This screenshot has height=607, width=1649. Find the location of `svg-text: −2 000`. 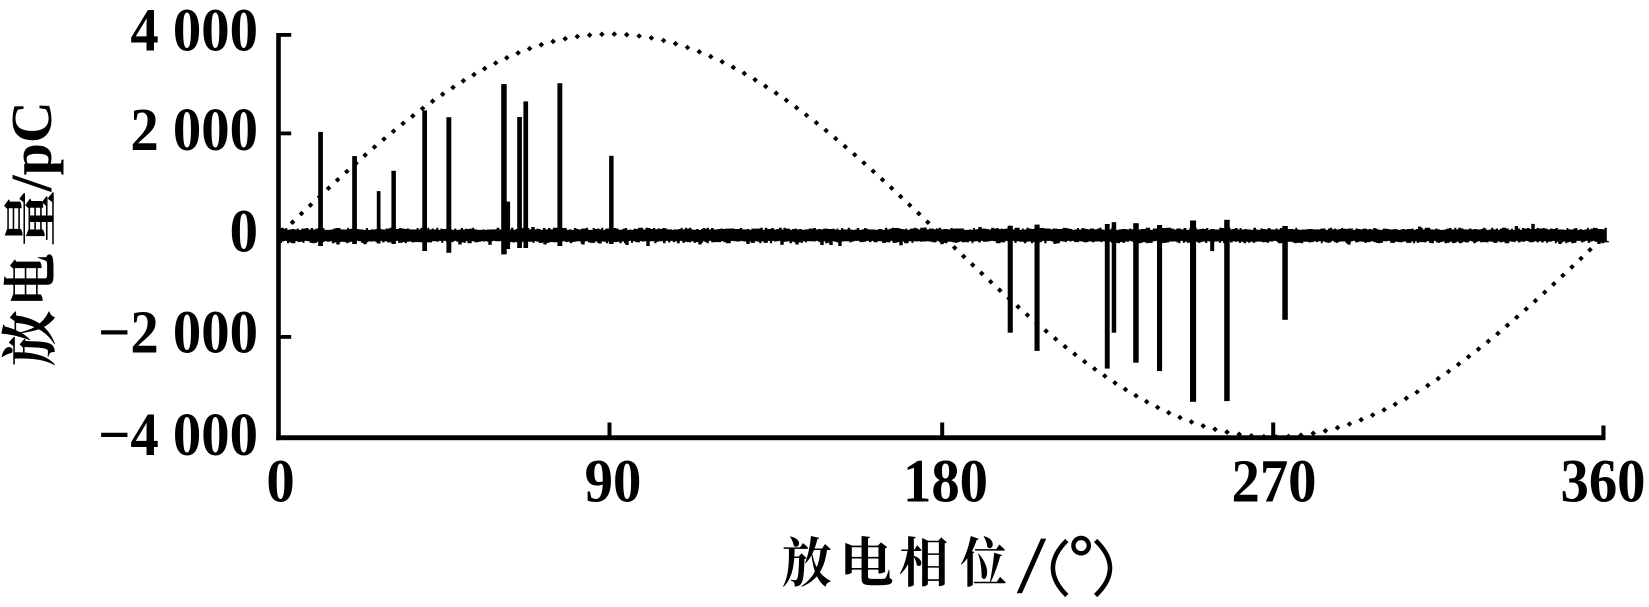

svg-text: −2 000 is located at coordinates (178, 332).